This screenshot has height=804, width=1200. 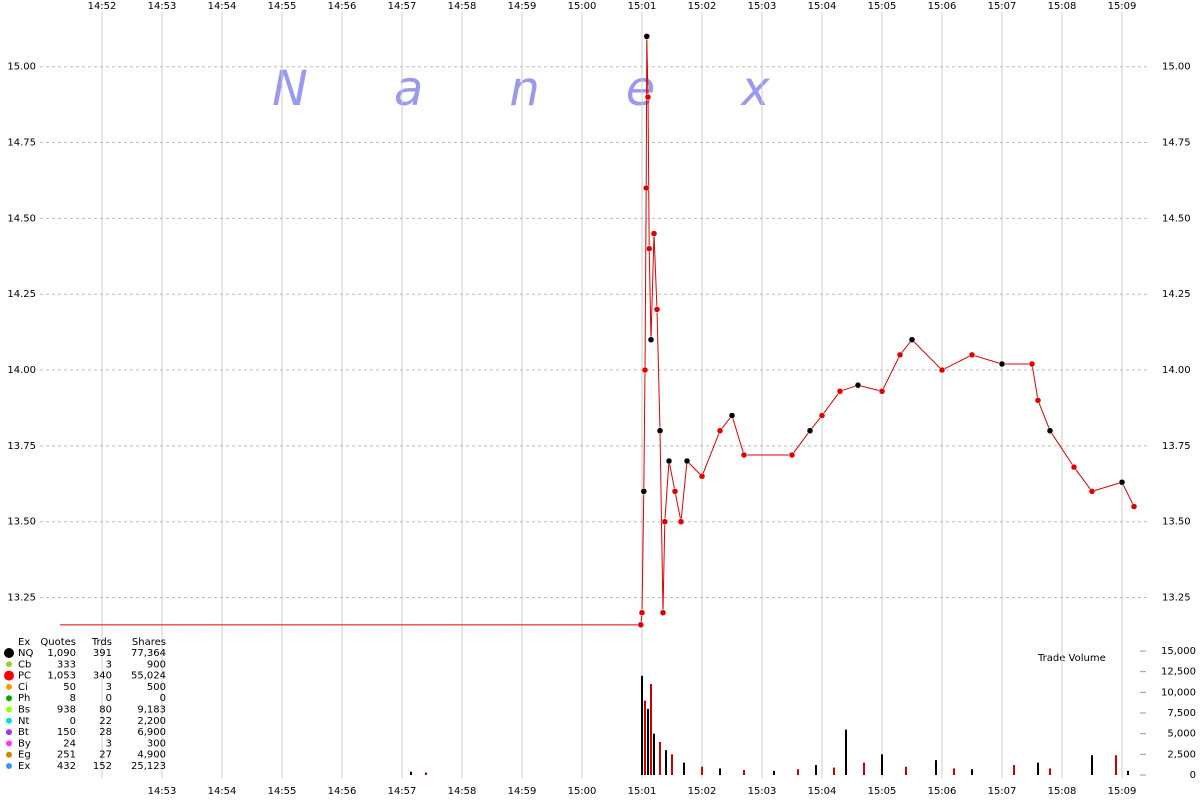 What do you see at coordinates (1122, 6) in the screenshot?
I see `x-tick-label: 15:09` at bounding box center [1122, 6].